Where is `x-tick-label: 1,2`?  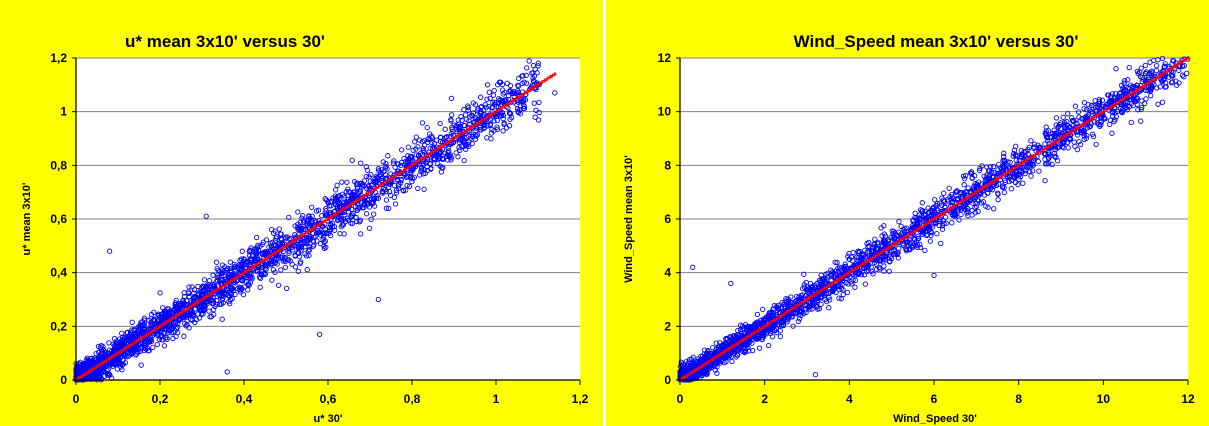 x-tick-label: 1,2 is located at coordinates (580, 399).